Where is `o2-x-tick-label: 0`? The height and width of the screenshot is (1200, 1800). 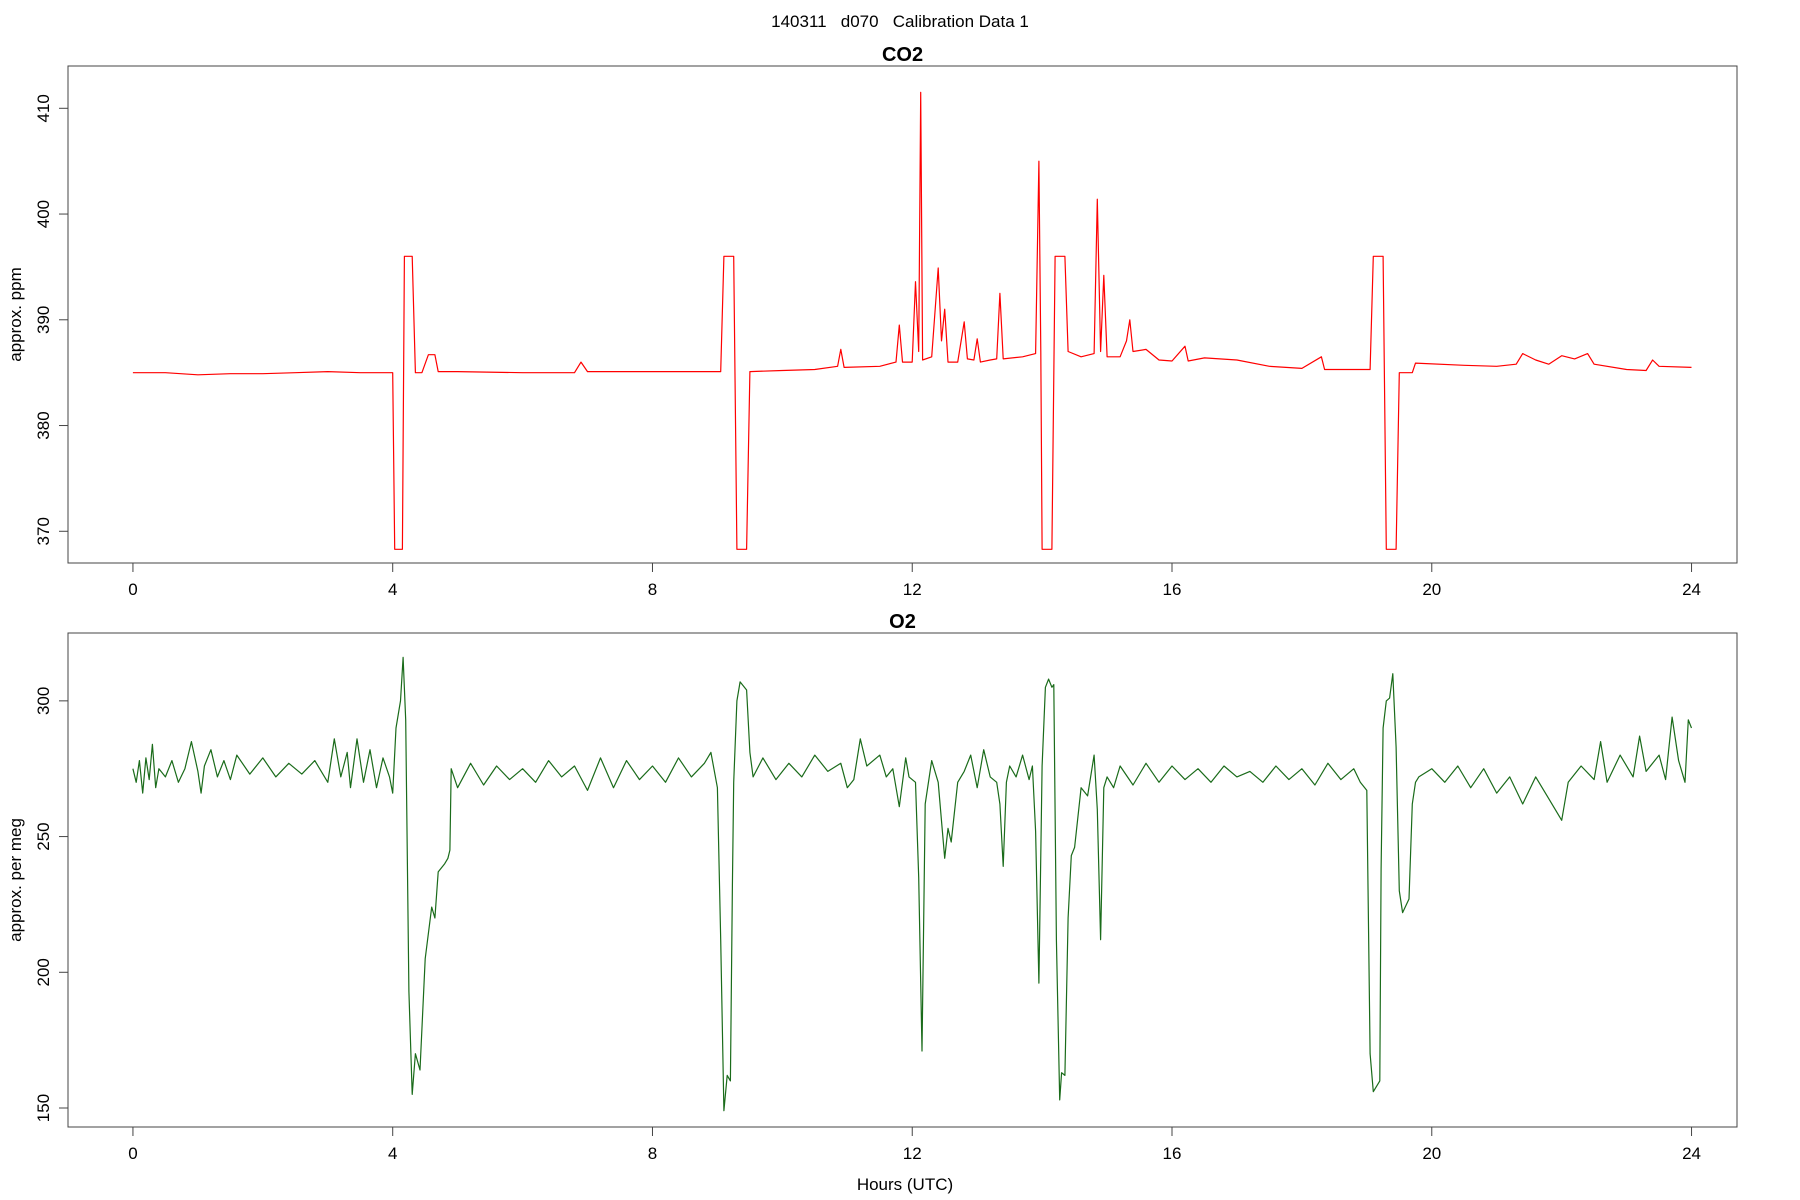
o2-x-tick-label: 0 is located at coordinates (132, 1153).